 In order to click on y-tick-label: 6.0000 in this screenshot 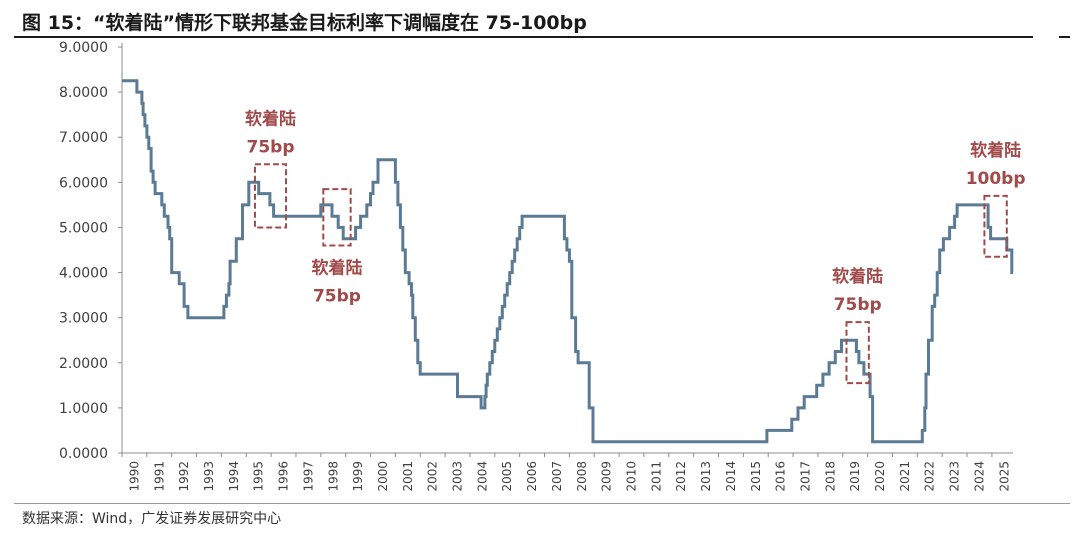, I will do `click(83, 183)`.